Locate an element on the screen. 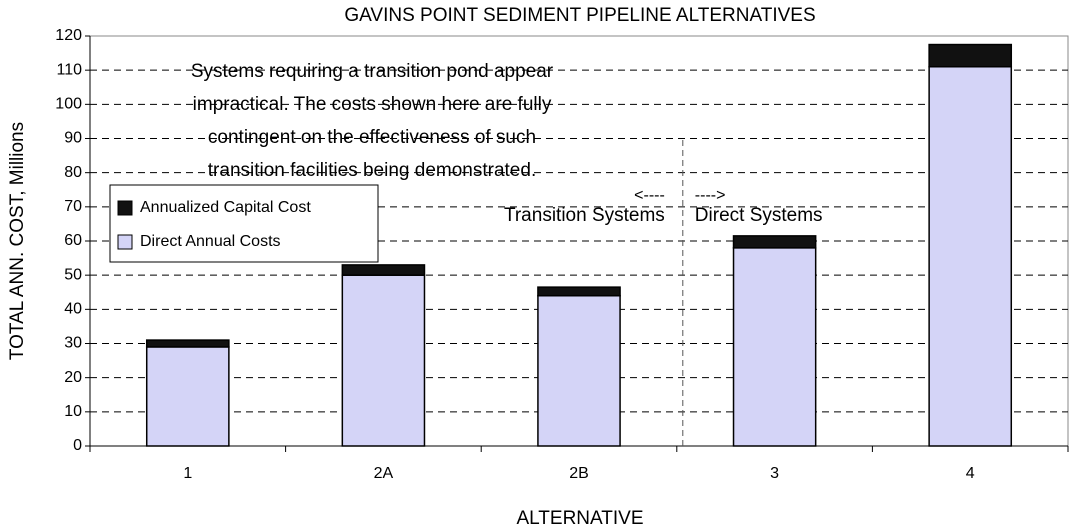  annotation: ----> is located at coordinates (710, 195).